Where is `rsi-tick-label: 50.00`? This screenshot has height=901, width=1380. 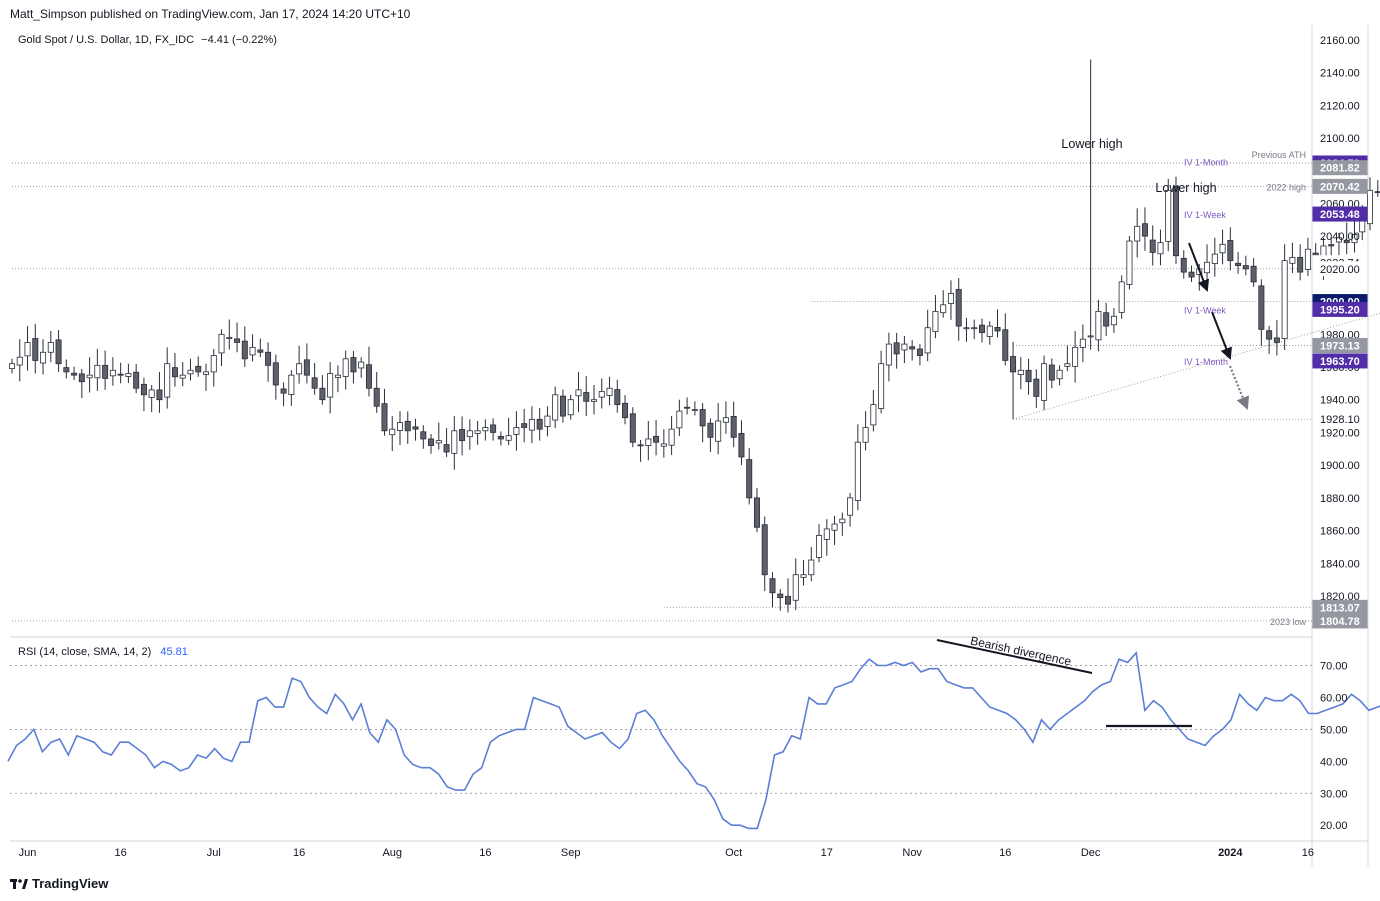 rsi-tick-label: 50.00 is located at coordinates (1334, 730).